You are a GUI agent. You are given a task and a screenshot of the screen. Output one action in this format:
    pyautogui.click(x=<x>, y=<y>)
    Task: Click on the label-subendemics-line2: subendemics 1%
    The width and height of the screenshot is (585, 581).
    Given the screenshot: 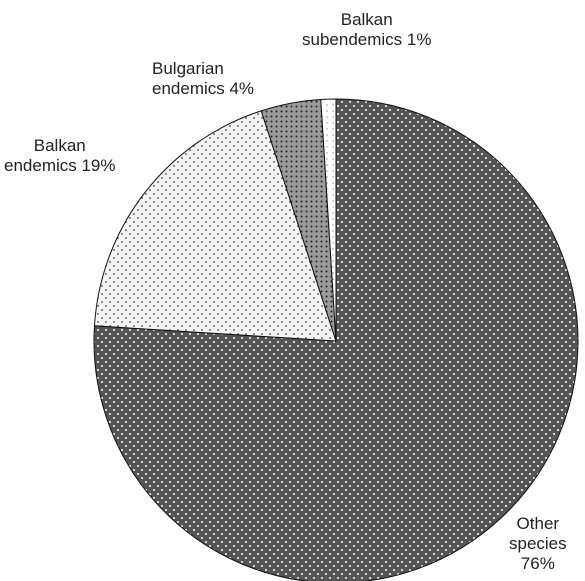 What is the action you would take?
    pyautogui.click(x=367, y=39)
    